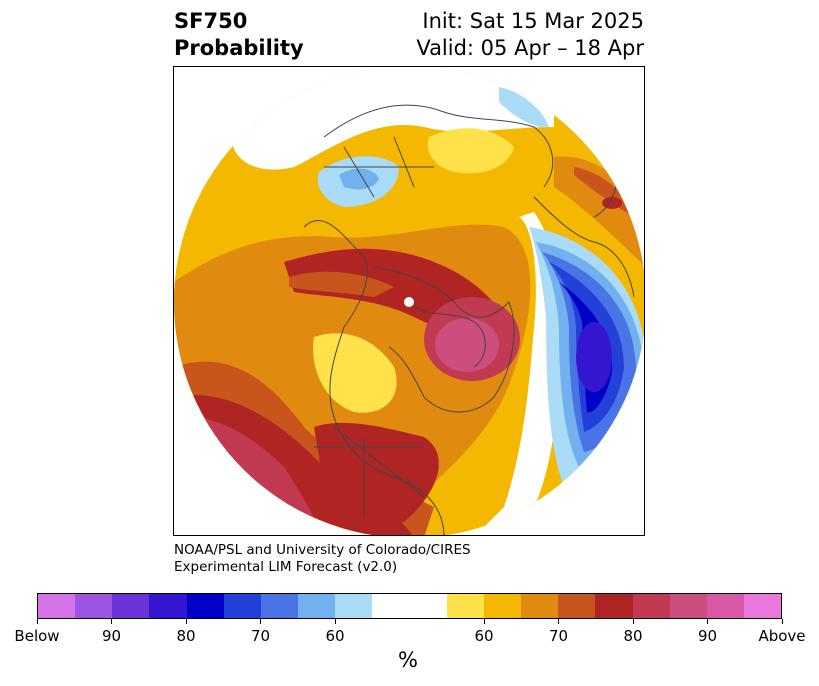 This screenshot has height=686, width=819. What do you see at coordinates (211, 21) in the screenshot?
I see `title-variable: SF750` at bounding box center [211, 21].